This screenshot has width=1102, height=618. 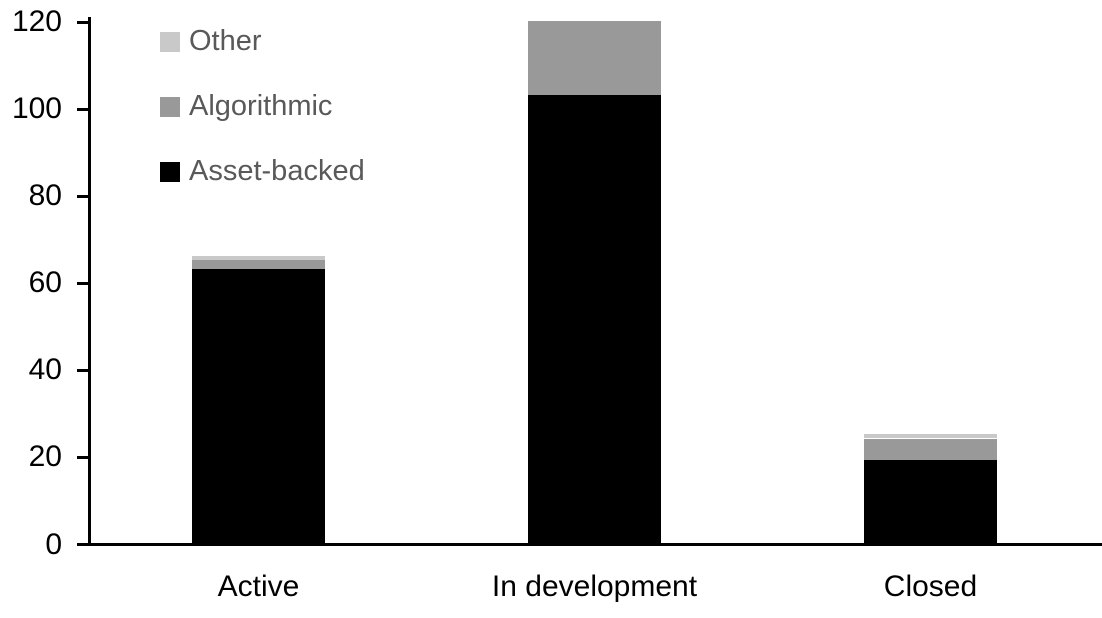 I want to click on y-tick-label-40: 40, so click(x=45, y=370).